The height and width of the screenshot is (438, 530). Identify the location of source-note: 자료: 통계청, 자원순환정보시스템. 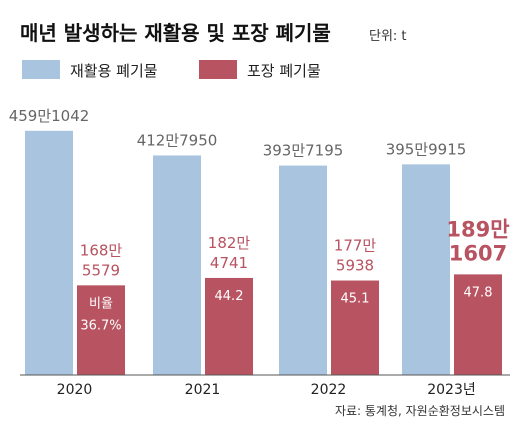
(420, 411).